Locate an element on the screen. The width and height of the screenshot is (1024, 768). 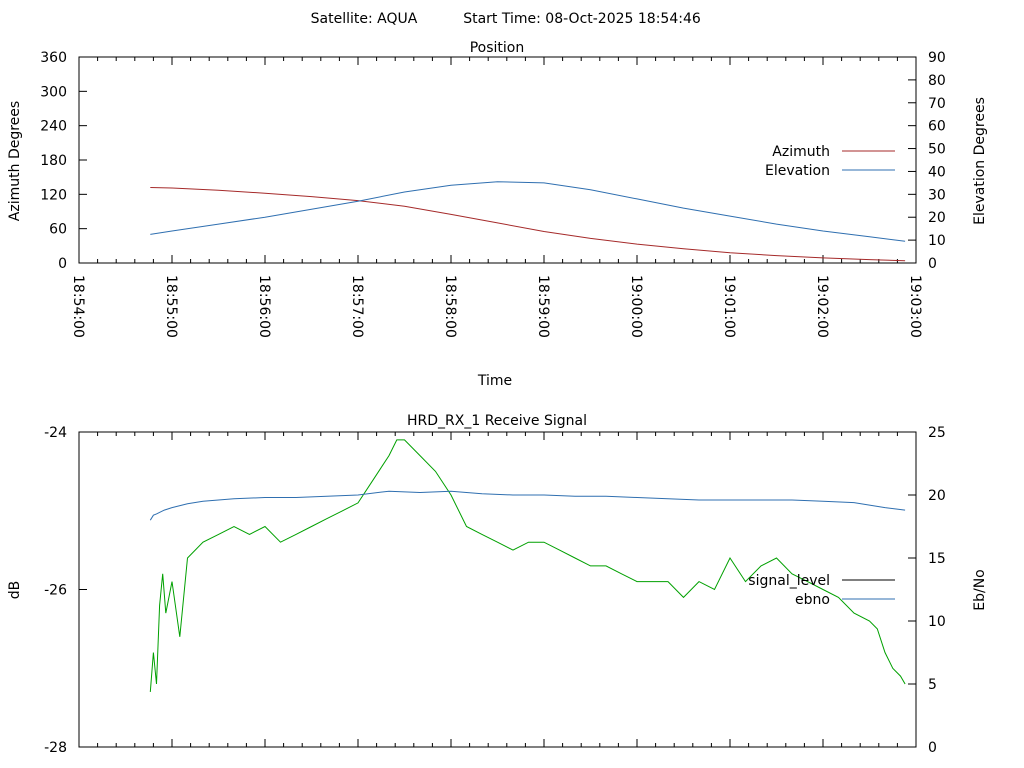
y2-tick-label: 5 is located at coordinates (932, 685).